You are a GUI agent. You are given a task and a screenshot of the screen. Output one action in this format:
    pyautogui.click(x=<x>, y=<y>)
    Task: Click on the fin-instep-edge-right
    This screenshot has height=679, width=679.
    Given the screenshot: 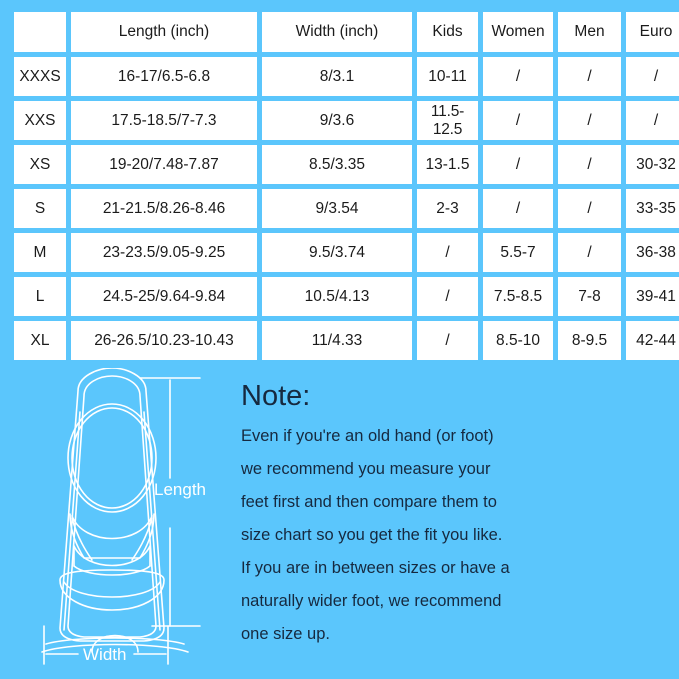 What is the action you would take?
    pyautogui.click(x=142, y=539)
    